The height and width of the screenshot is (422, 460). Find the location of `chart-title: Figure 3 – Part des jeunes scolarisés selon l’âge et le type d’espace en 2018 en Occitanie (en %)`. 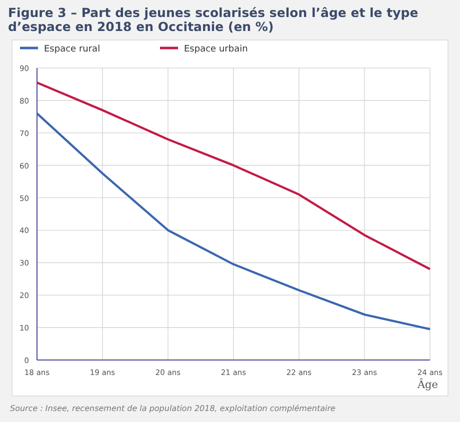

chart-title: Figure 3 – Part des jeunes scolarisés selon l’âge et le type d’espace en 2018 en Occitanie (en %) is located at coordinates (213, 19).